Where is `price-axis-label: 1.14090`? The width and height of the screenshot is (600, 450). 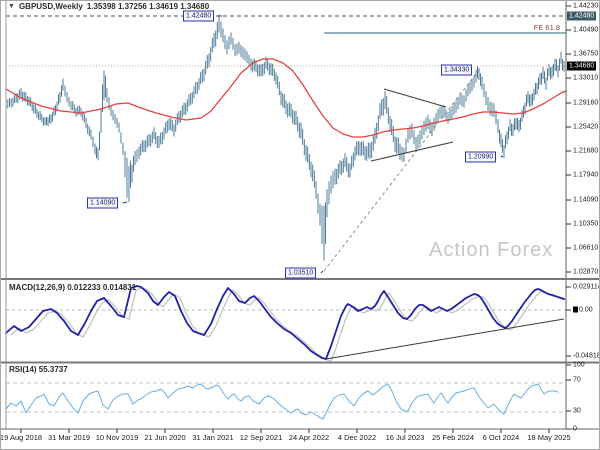
price-axis-label: 1.14090 is located at coordinates (586, 200).